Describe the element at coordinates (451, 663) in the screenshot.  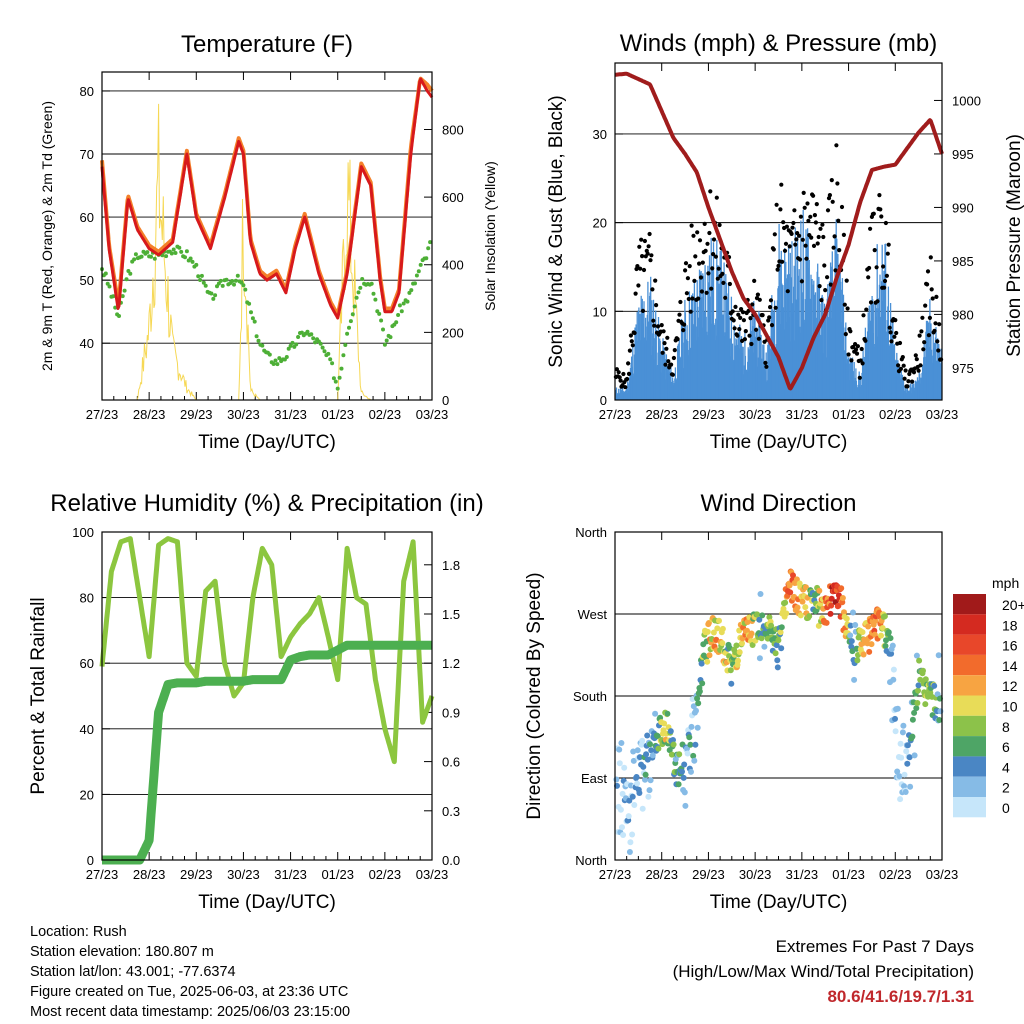
I see `y-right-tick-label: 1.2` at that location.